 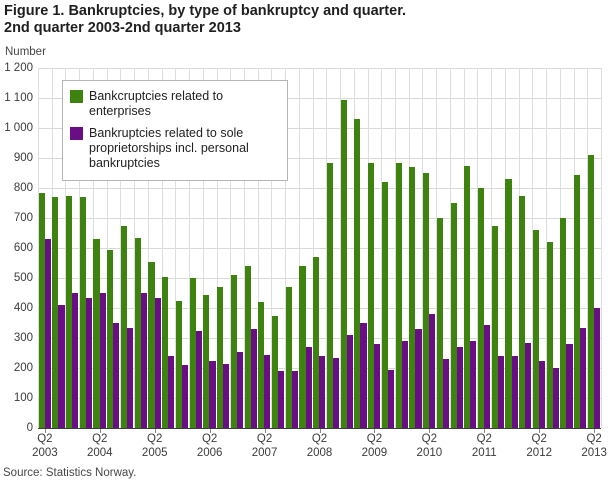 I want to click on bar-enterprises-Q2 2011, so click(x=481, y=308).